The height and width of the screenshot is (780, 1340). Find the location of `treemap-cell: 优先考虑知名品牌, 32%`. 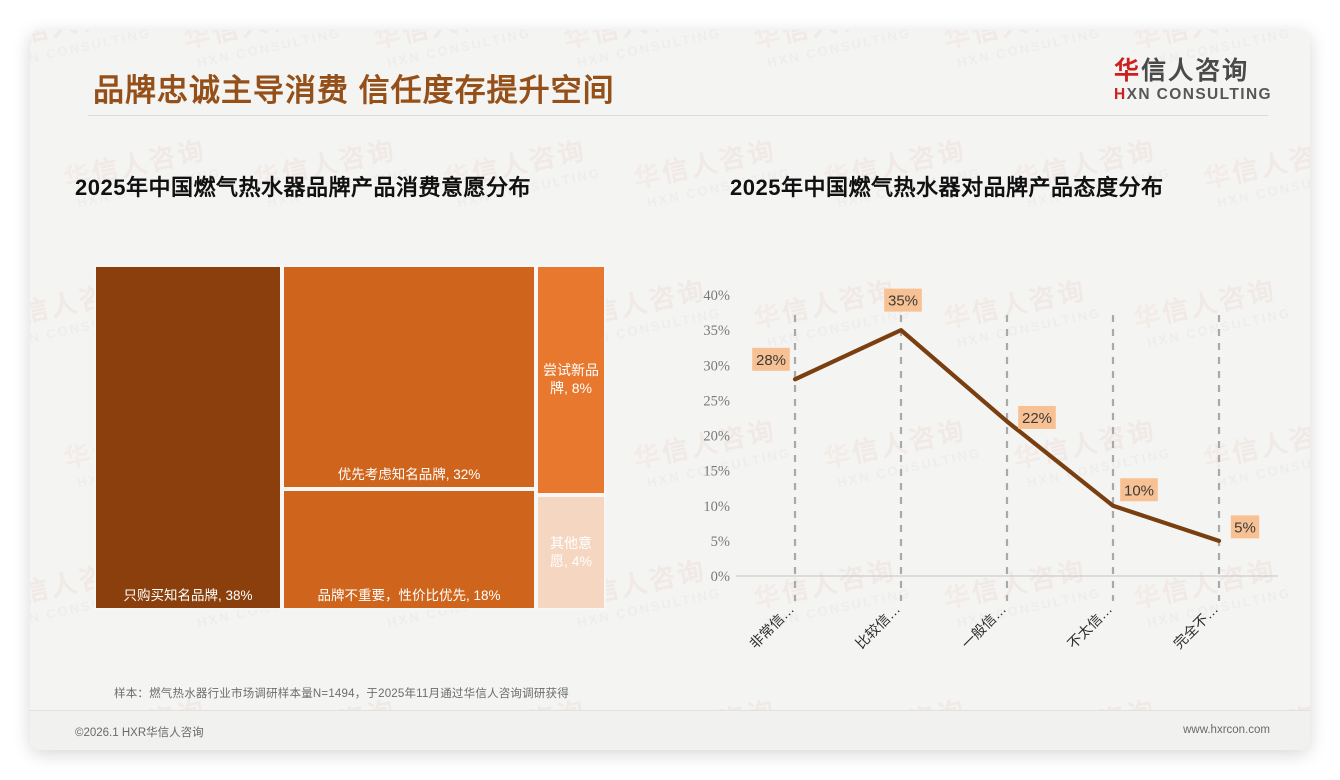

treemap-cell: 优先考虑知名品牌, 32% is located at coordinates (409, 377).